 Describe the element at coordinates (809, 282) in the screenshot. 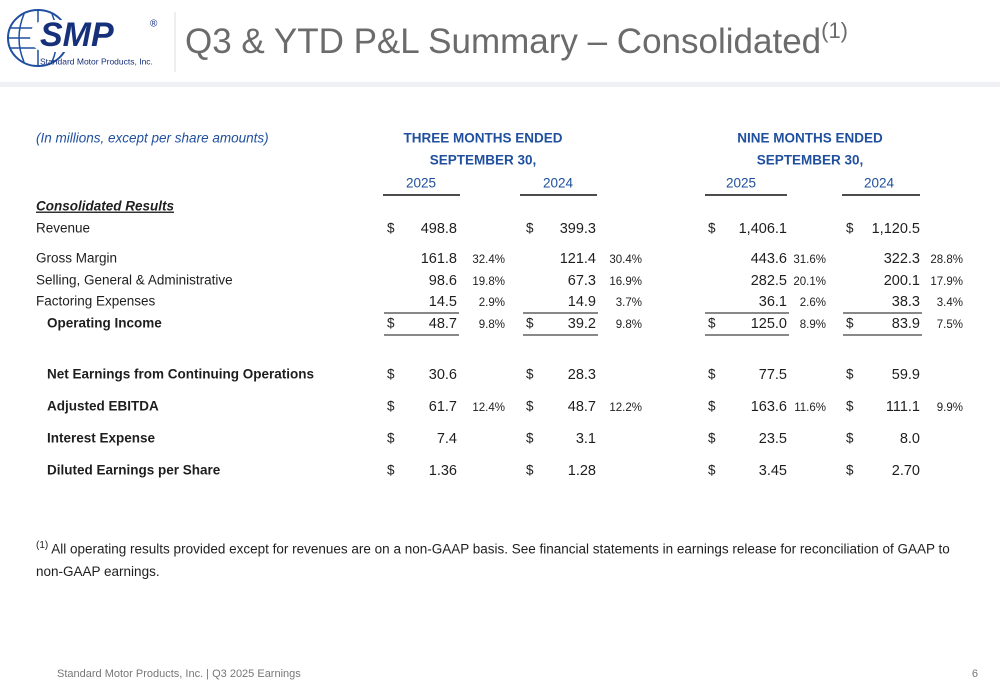

I see `percent: 20.1%` at that location.